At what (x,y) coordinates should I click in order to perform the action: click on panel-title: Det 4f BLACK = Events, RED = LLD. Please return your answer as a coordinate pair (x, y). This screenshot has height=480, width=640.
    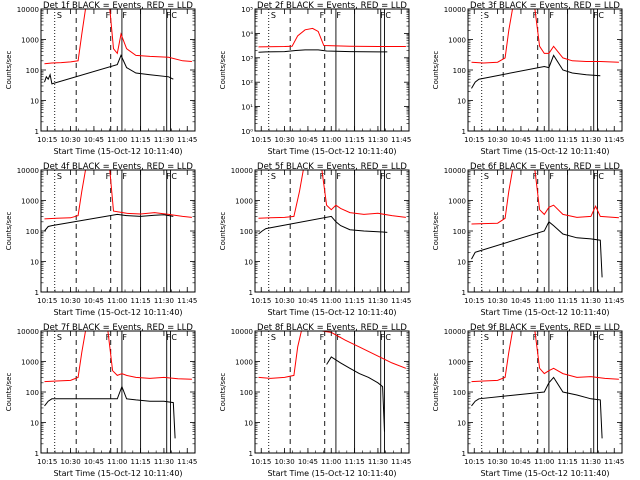
    Looking at the image, I should click on (118, 167).